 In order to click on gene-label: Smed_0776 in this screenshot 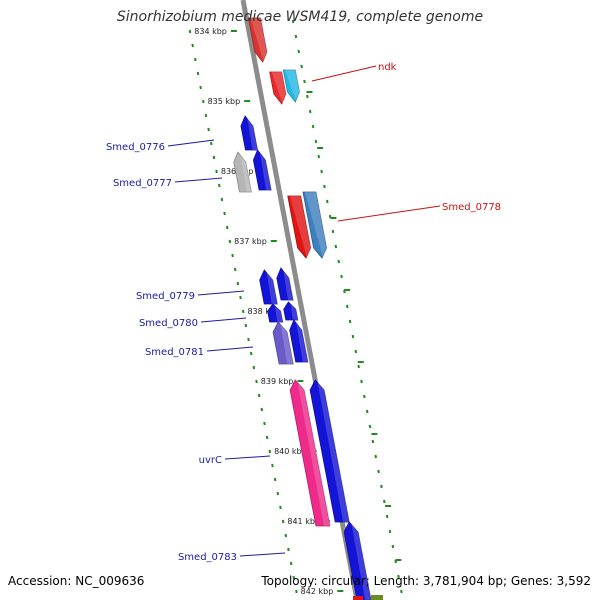, I will do `click(135, 147)`.